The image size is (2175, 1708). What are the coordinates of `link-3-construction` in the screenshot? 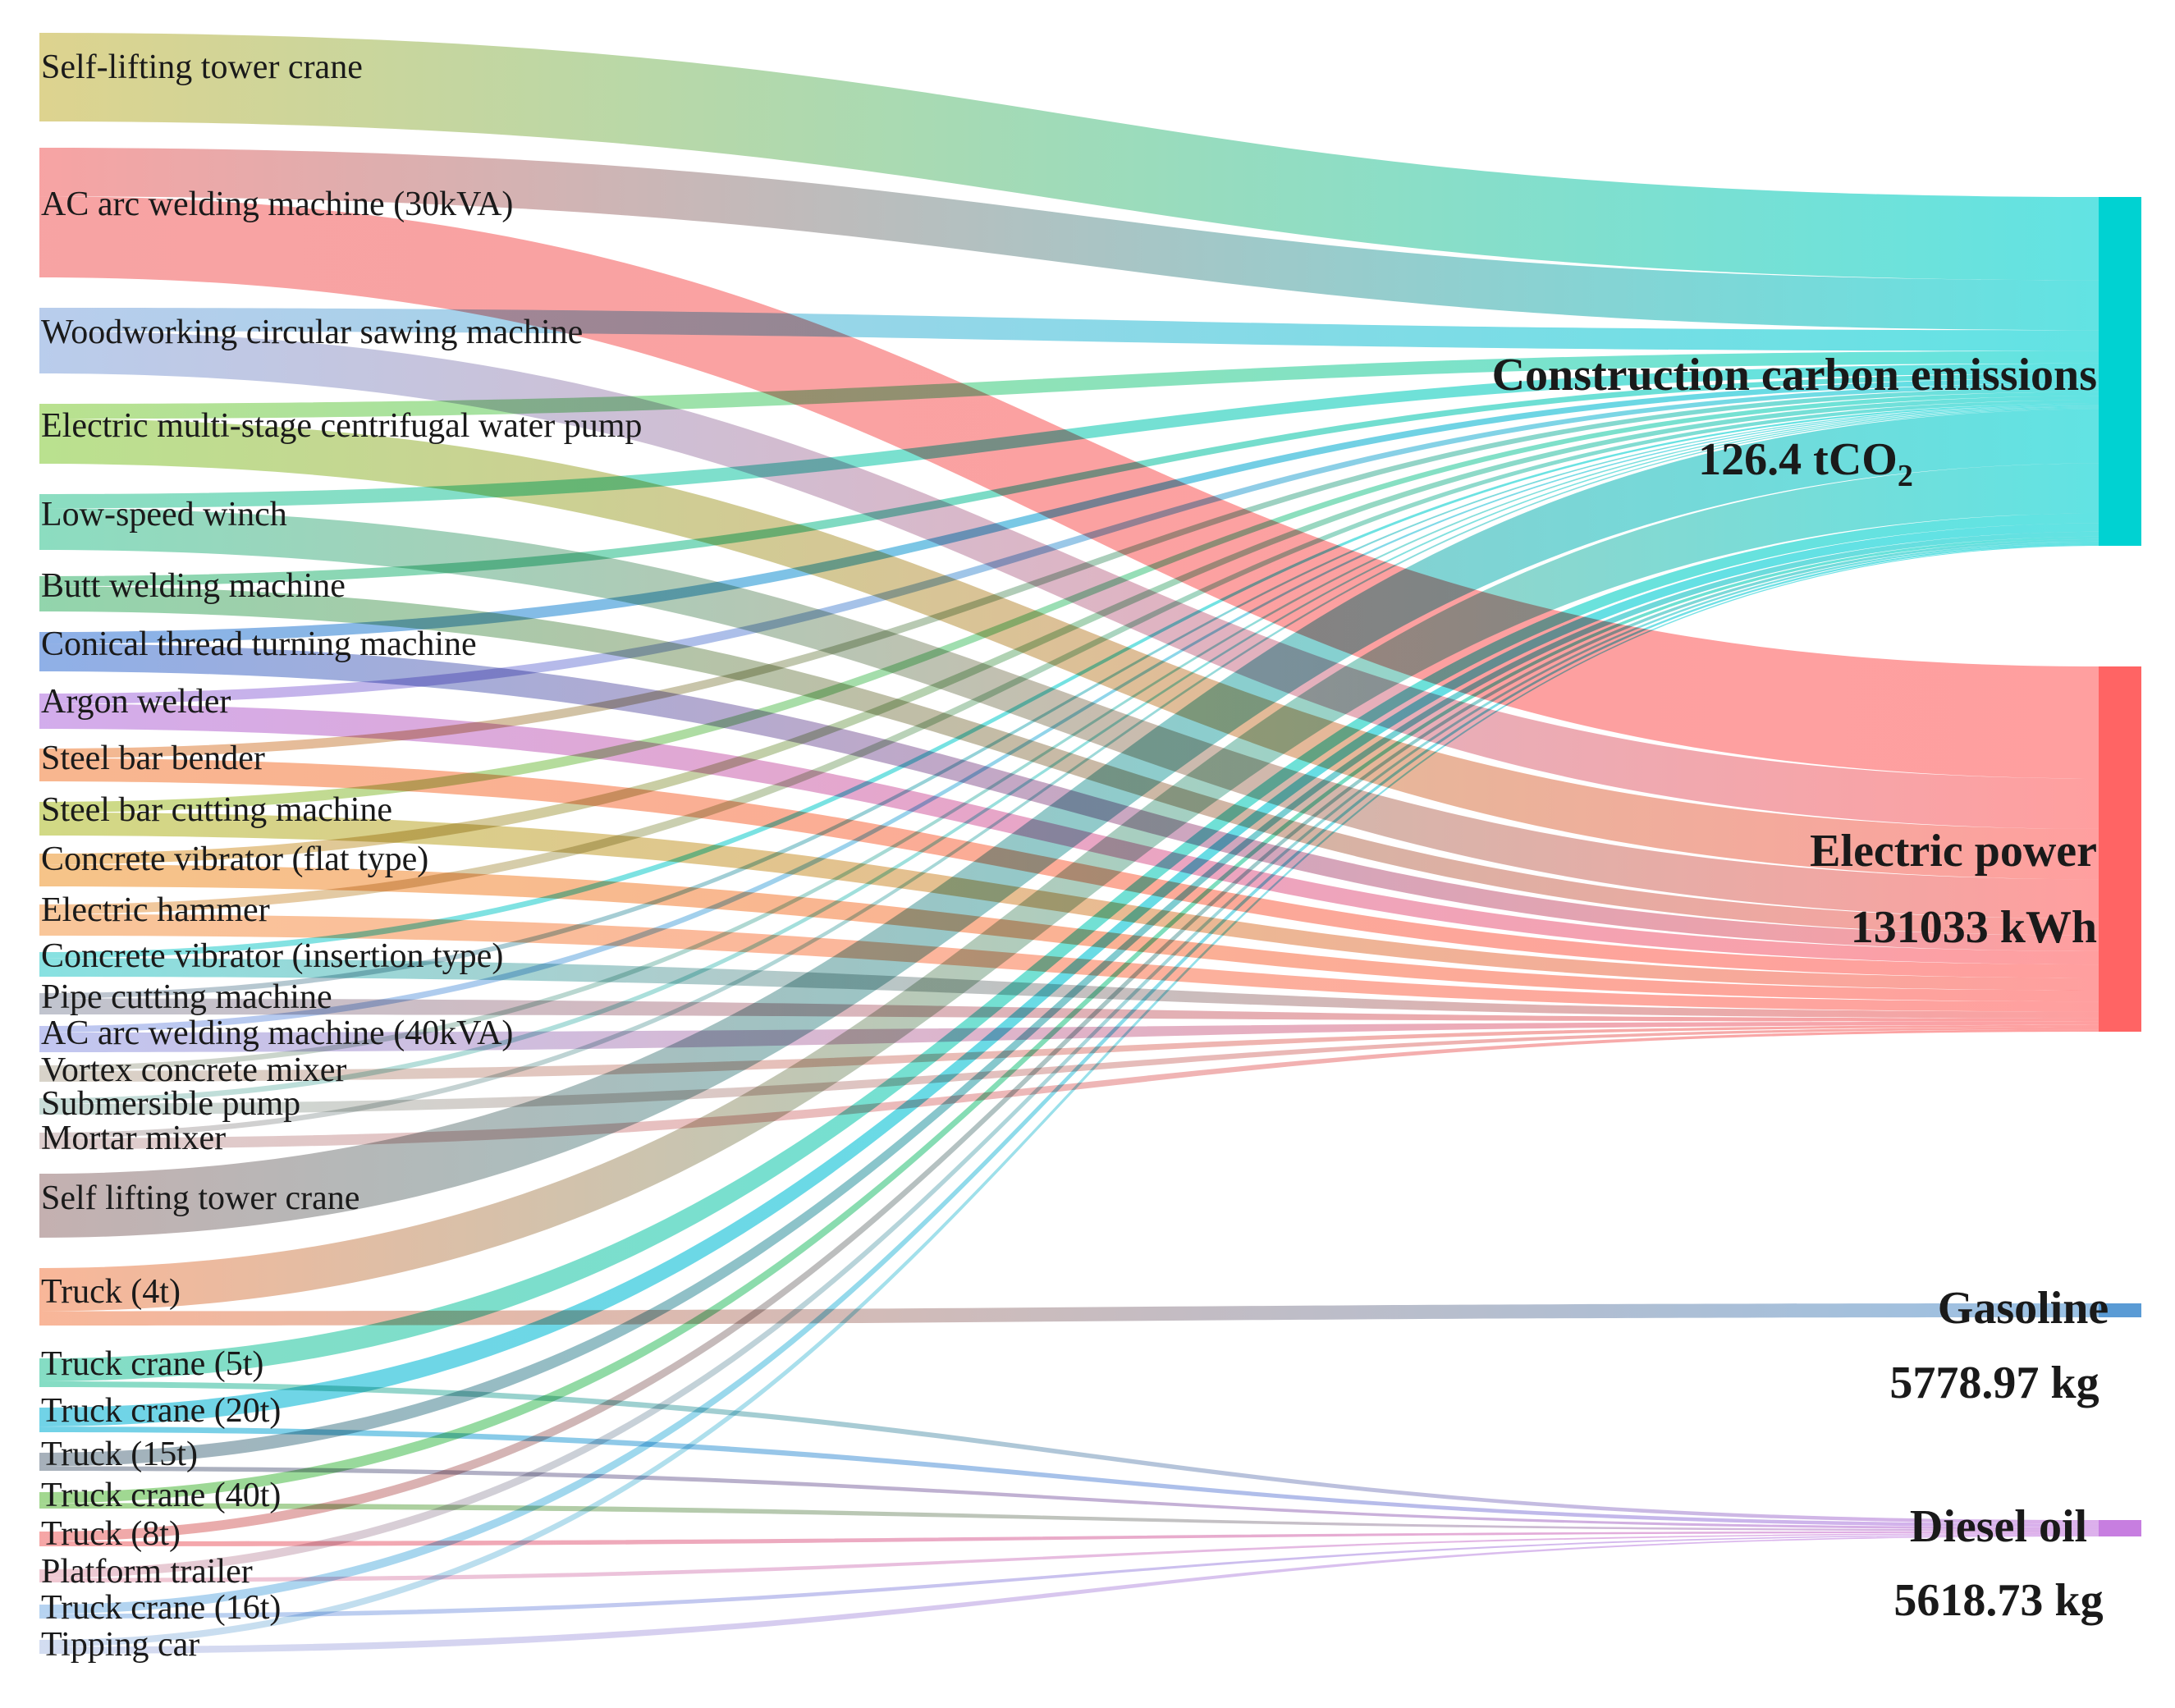 It's located at (1069, 384).